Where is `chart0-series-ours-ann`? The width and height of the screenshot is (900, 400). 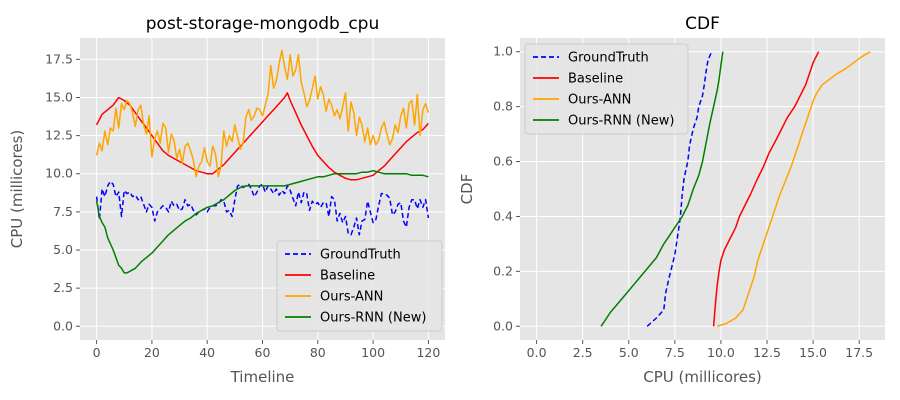
chart0-series-ours-ann is located at coordinates (262, 113).